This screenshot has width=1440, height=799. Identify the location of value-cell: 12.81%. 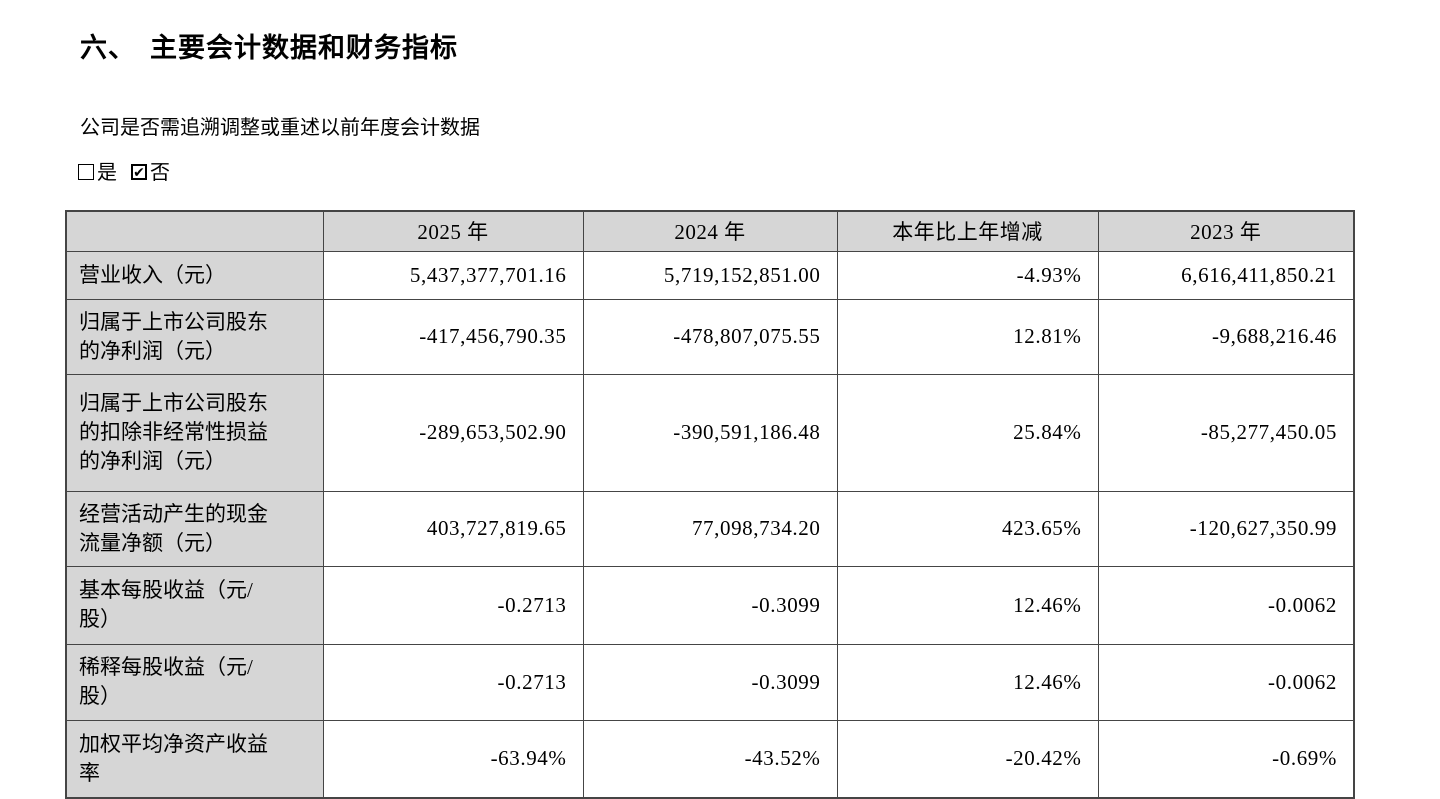
(967, 336).